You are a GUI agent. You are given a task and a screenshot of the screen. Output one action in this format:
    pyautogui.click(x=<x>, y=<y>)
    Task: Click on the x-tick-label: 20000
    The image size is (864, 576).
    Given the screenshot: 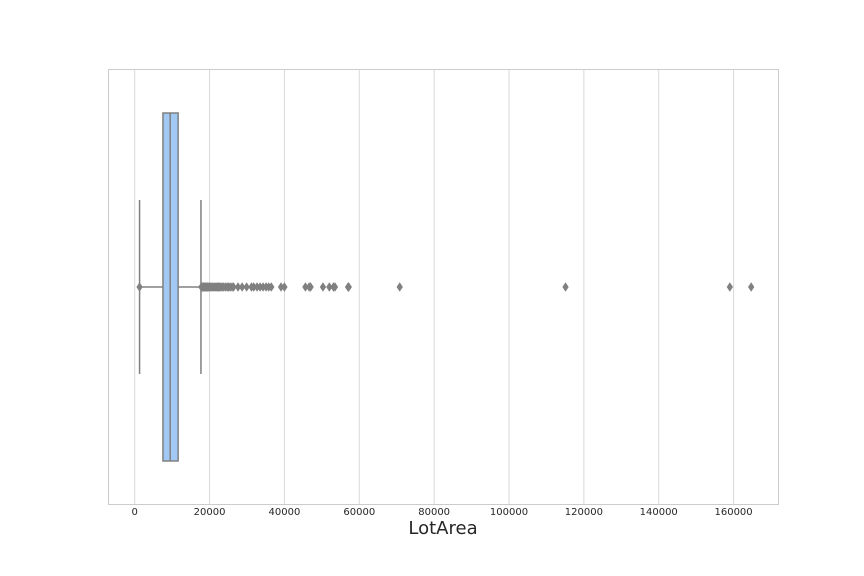 What is the action you would take?
    pyautogui.click(x=210, y=512)
    